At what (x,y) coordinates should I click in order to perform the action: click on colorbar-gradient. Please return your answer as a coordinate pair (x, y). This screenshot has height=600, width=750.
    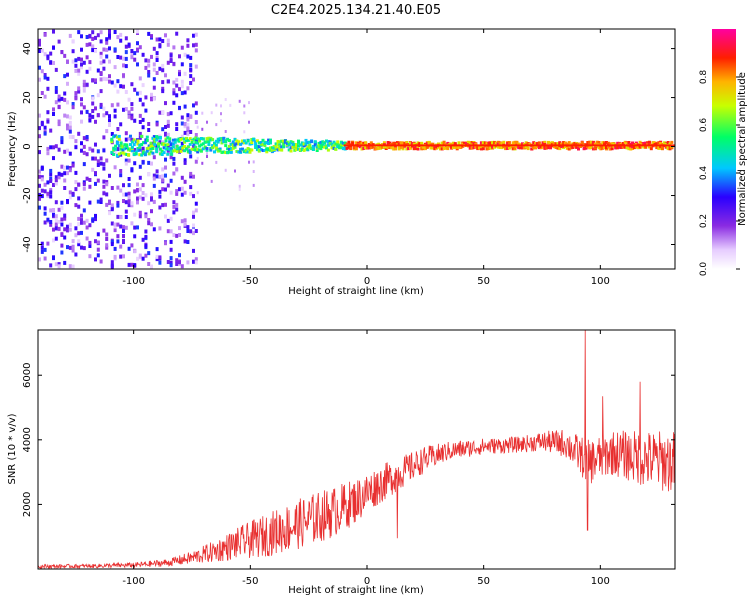
    Looking at the image, I should click on (724, 149).